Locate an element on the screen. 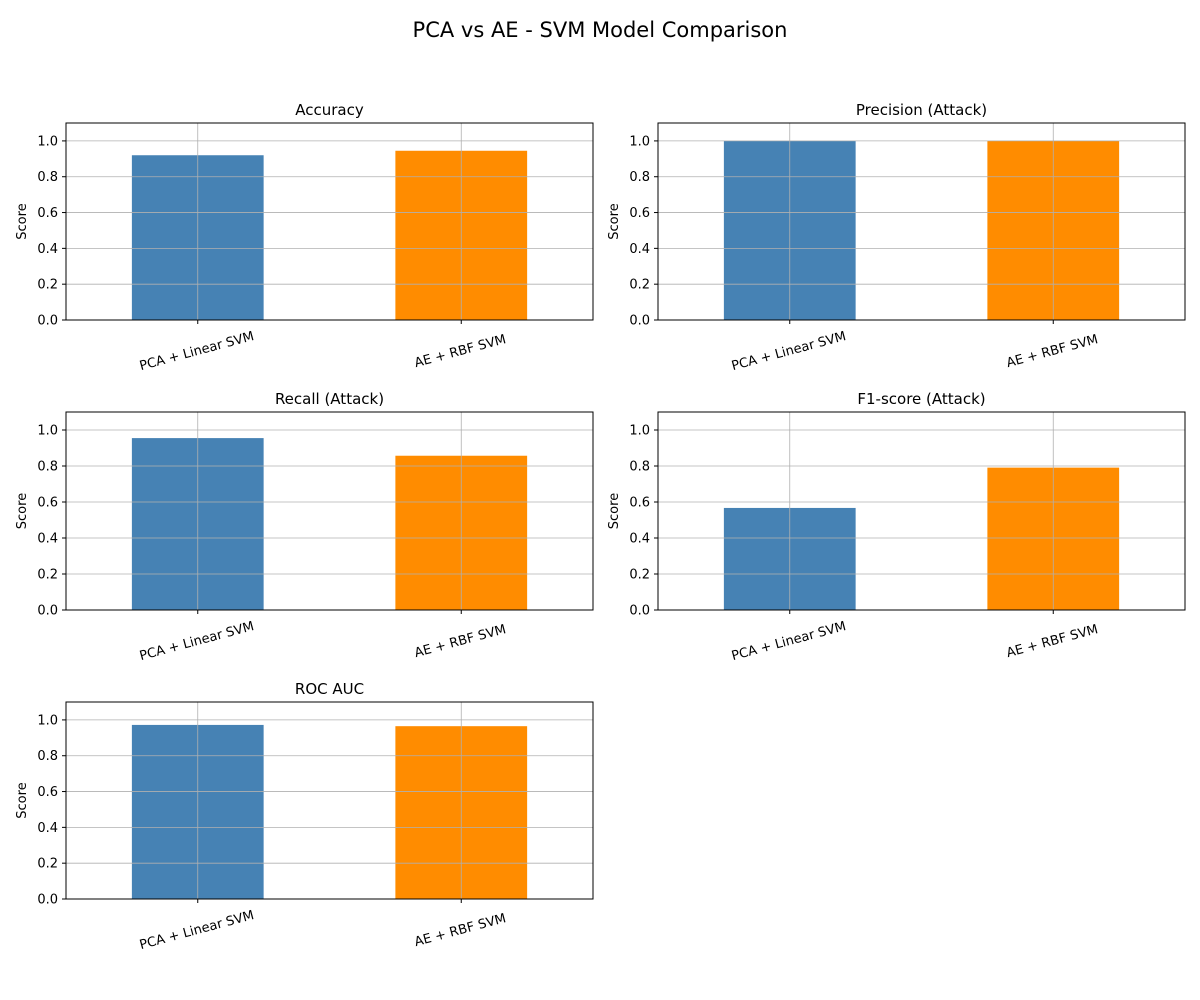  subplot-title: Recall (Attack) is located at coordinates (329, 399).